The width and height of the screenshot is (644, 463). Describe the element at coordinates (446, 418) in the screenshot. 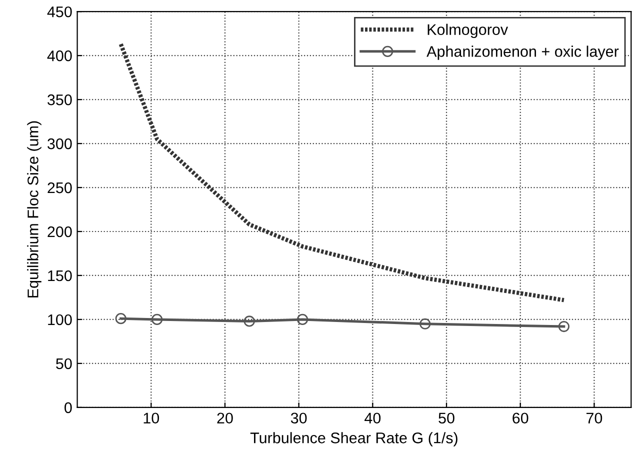

I see `x-tick-label: 50` at that location.